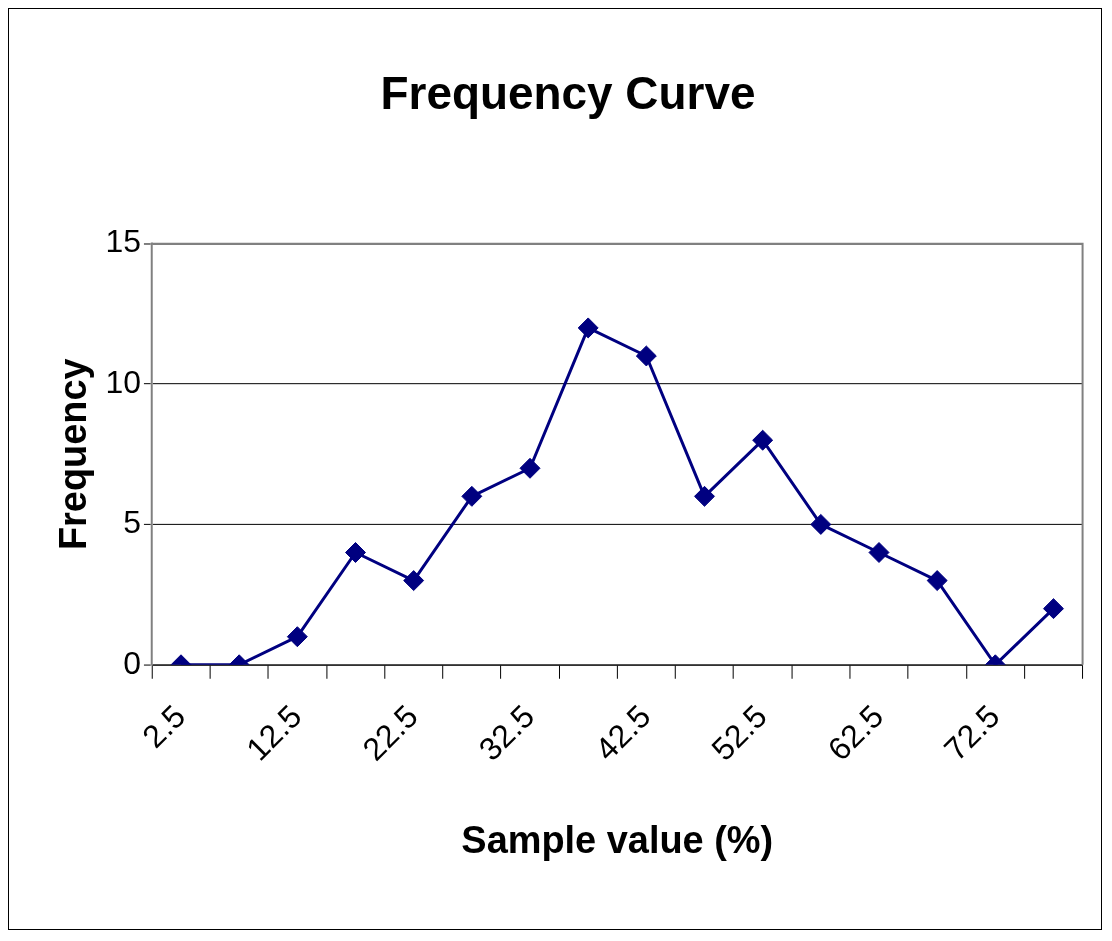 The height and width of the screenshot is (941, 1112). What do you see at coordinates (132, 522) in the screenshot?
I see `y-tick-label: 5` at bounding box center [132, 522].